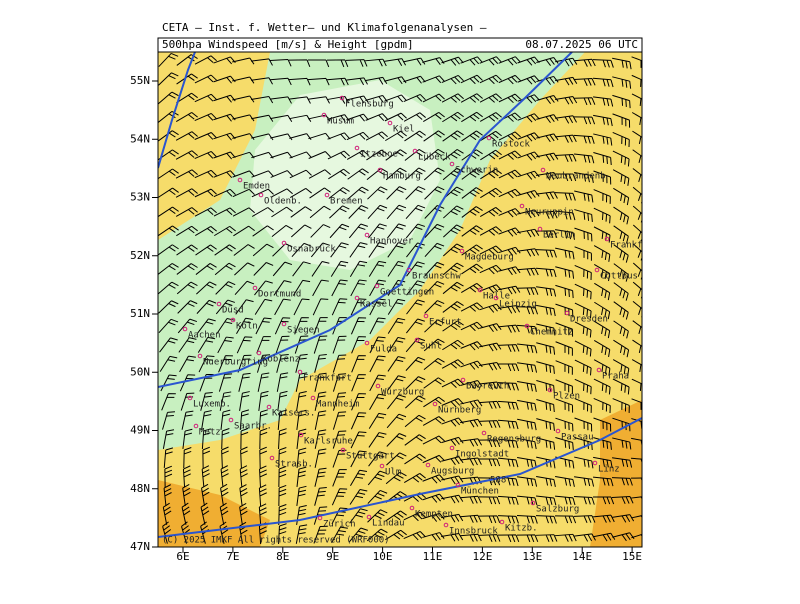 The image size is (800, 604). I want to click on city-label: Kaisers., so click(293, 414).